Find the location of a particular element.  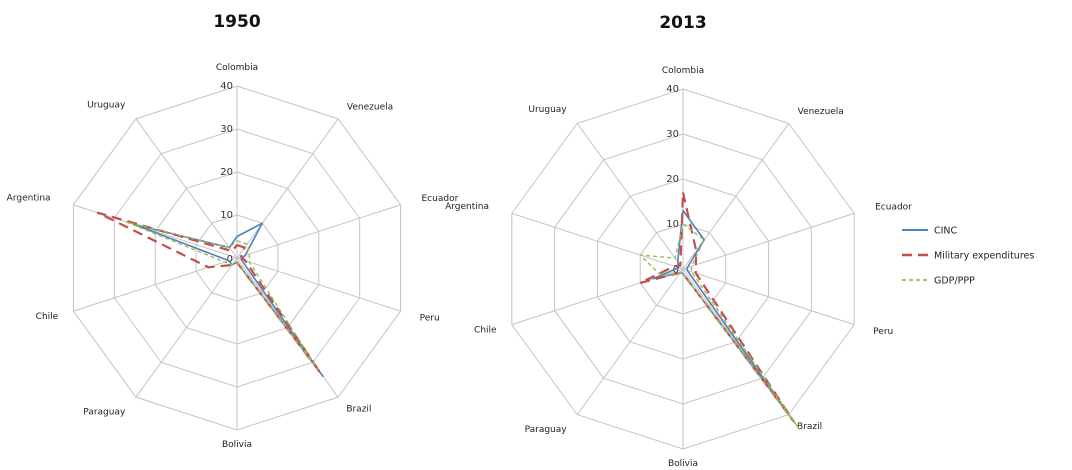

chart-title: 1950 is located at coordinates (236, 22).